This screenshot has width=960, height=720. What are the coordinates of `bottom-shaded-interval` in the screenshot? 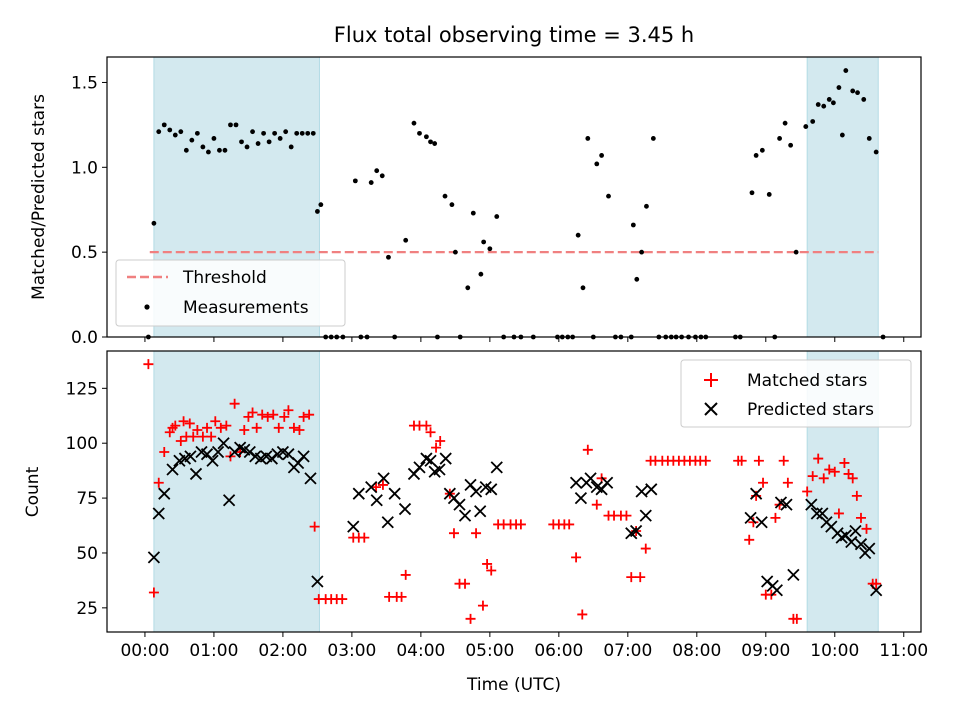 It's located at (236, 491).